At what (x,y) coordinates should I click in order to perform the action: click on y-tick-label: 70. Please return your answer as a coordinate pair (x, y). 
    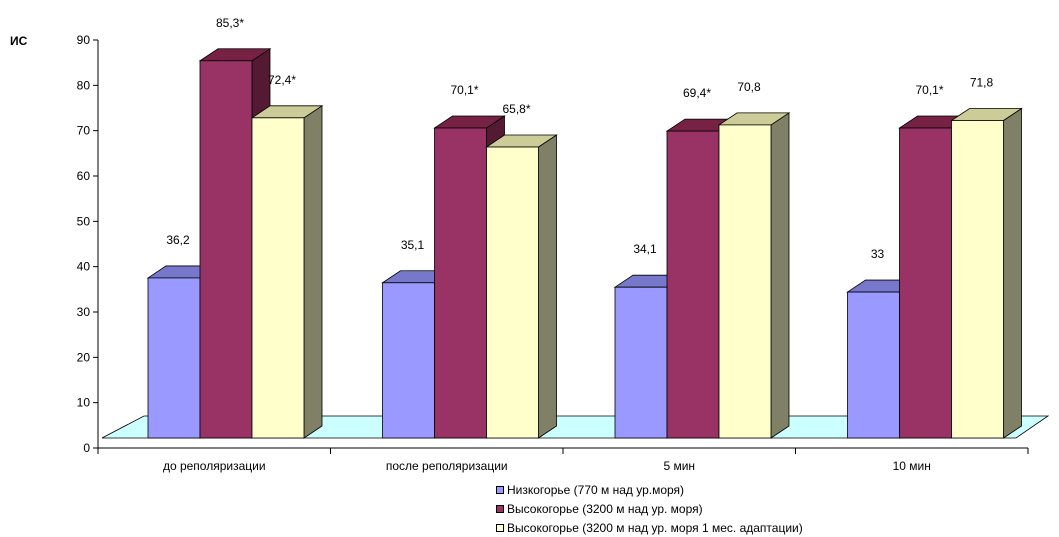
    Looking at the image, I should click on (84, 131).